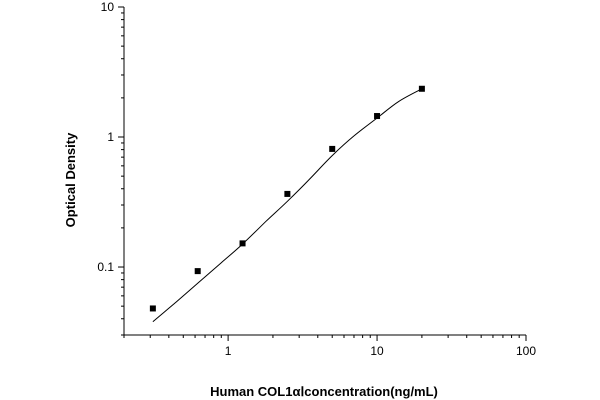 The width and height of the screenshot is (600, 400). What do you see at coordinates (70, 179) in the screenshot?
I see `y-axis-title: Optical Density` at bounding box center [70, 179].